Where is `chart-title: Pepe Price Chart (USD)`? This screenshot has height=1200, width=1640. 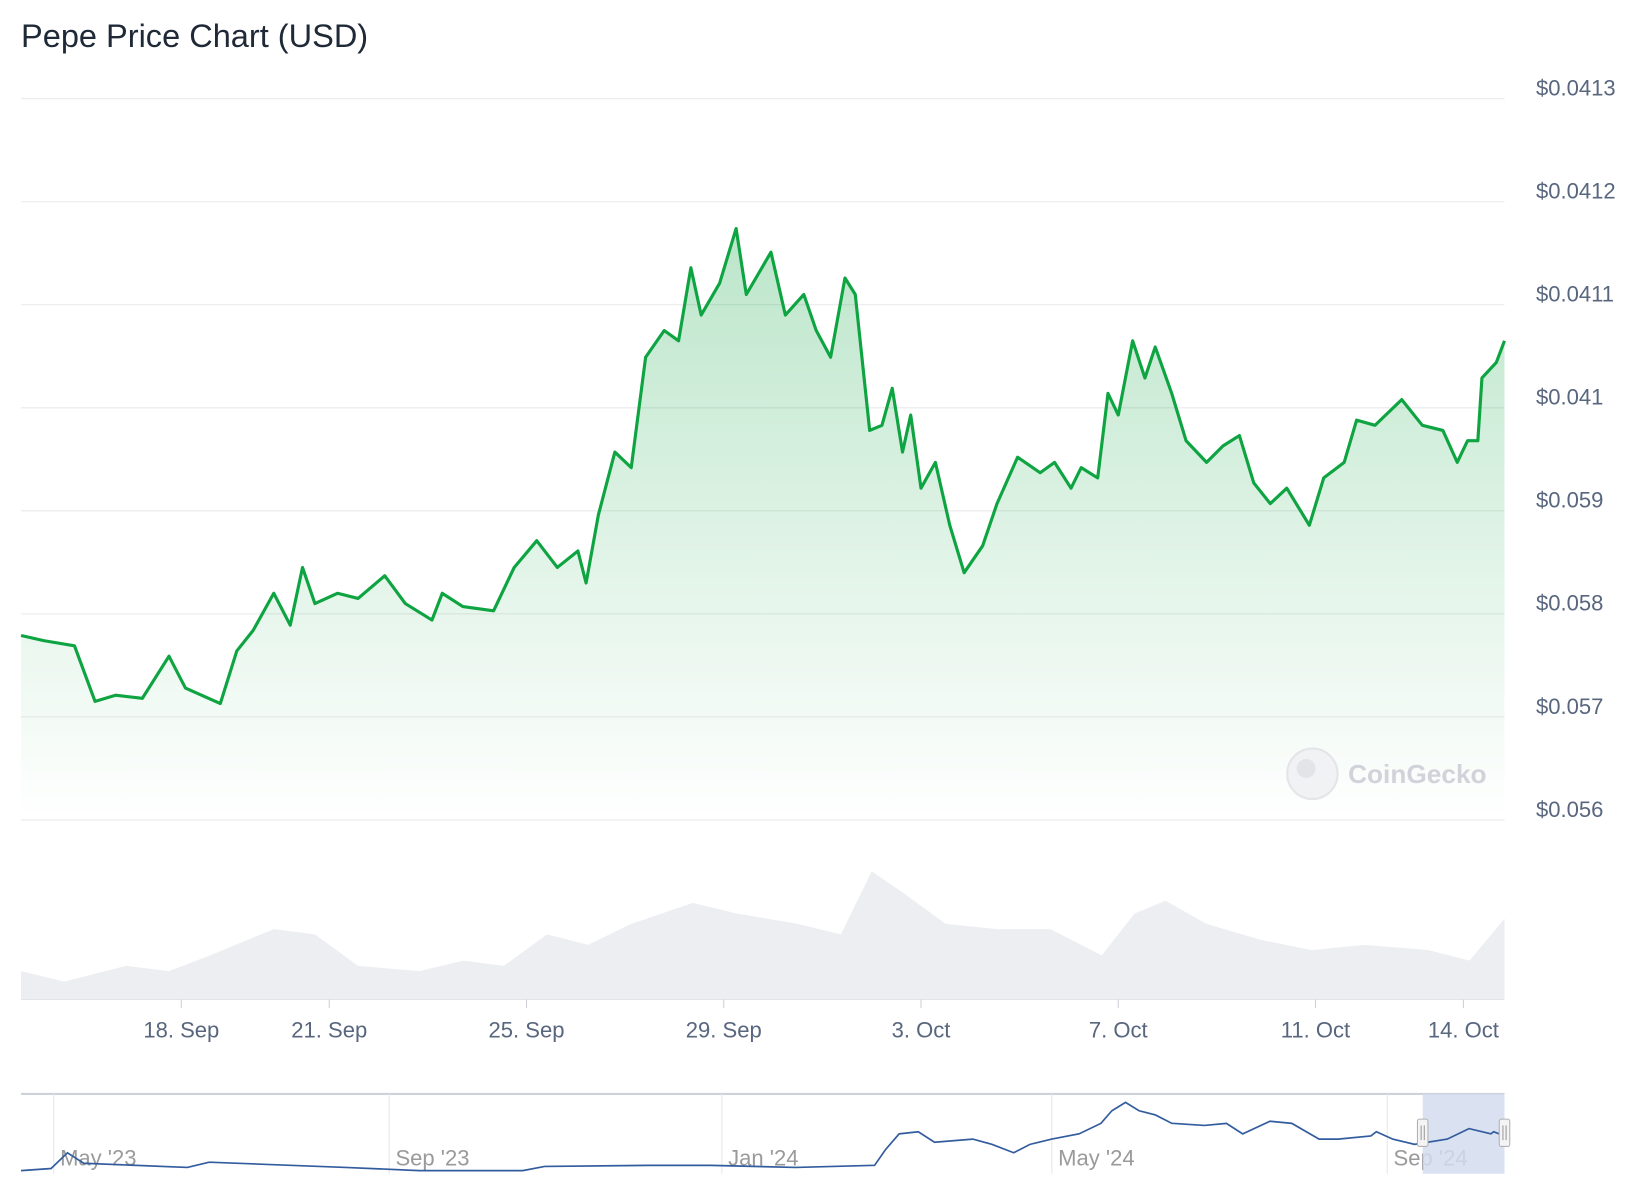 chart-title: Pepe Price Chart (USD) is located at coordinates (194, 36).